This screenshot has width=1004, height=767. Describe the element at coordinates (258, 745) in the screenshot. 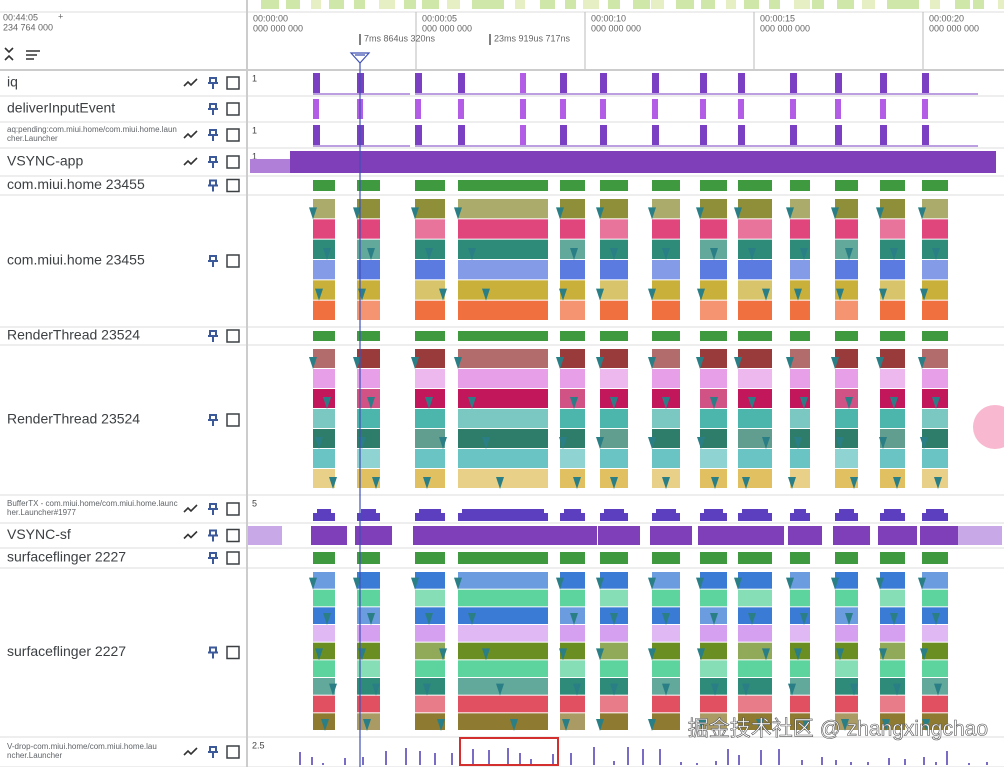

I see `scale-label: 2.5` at that location.